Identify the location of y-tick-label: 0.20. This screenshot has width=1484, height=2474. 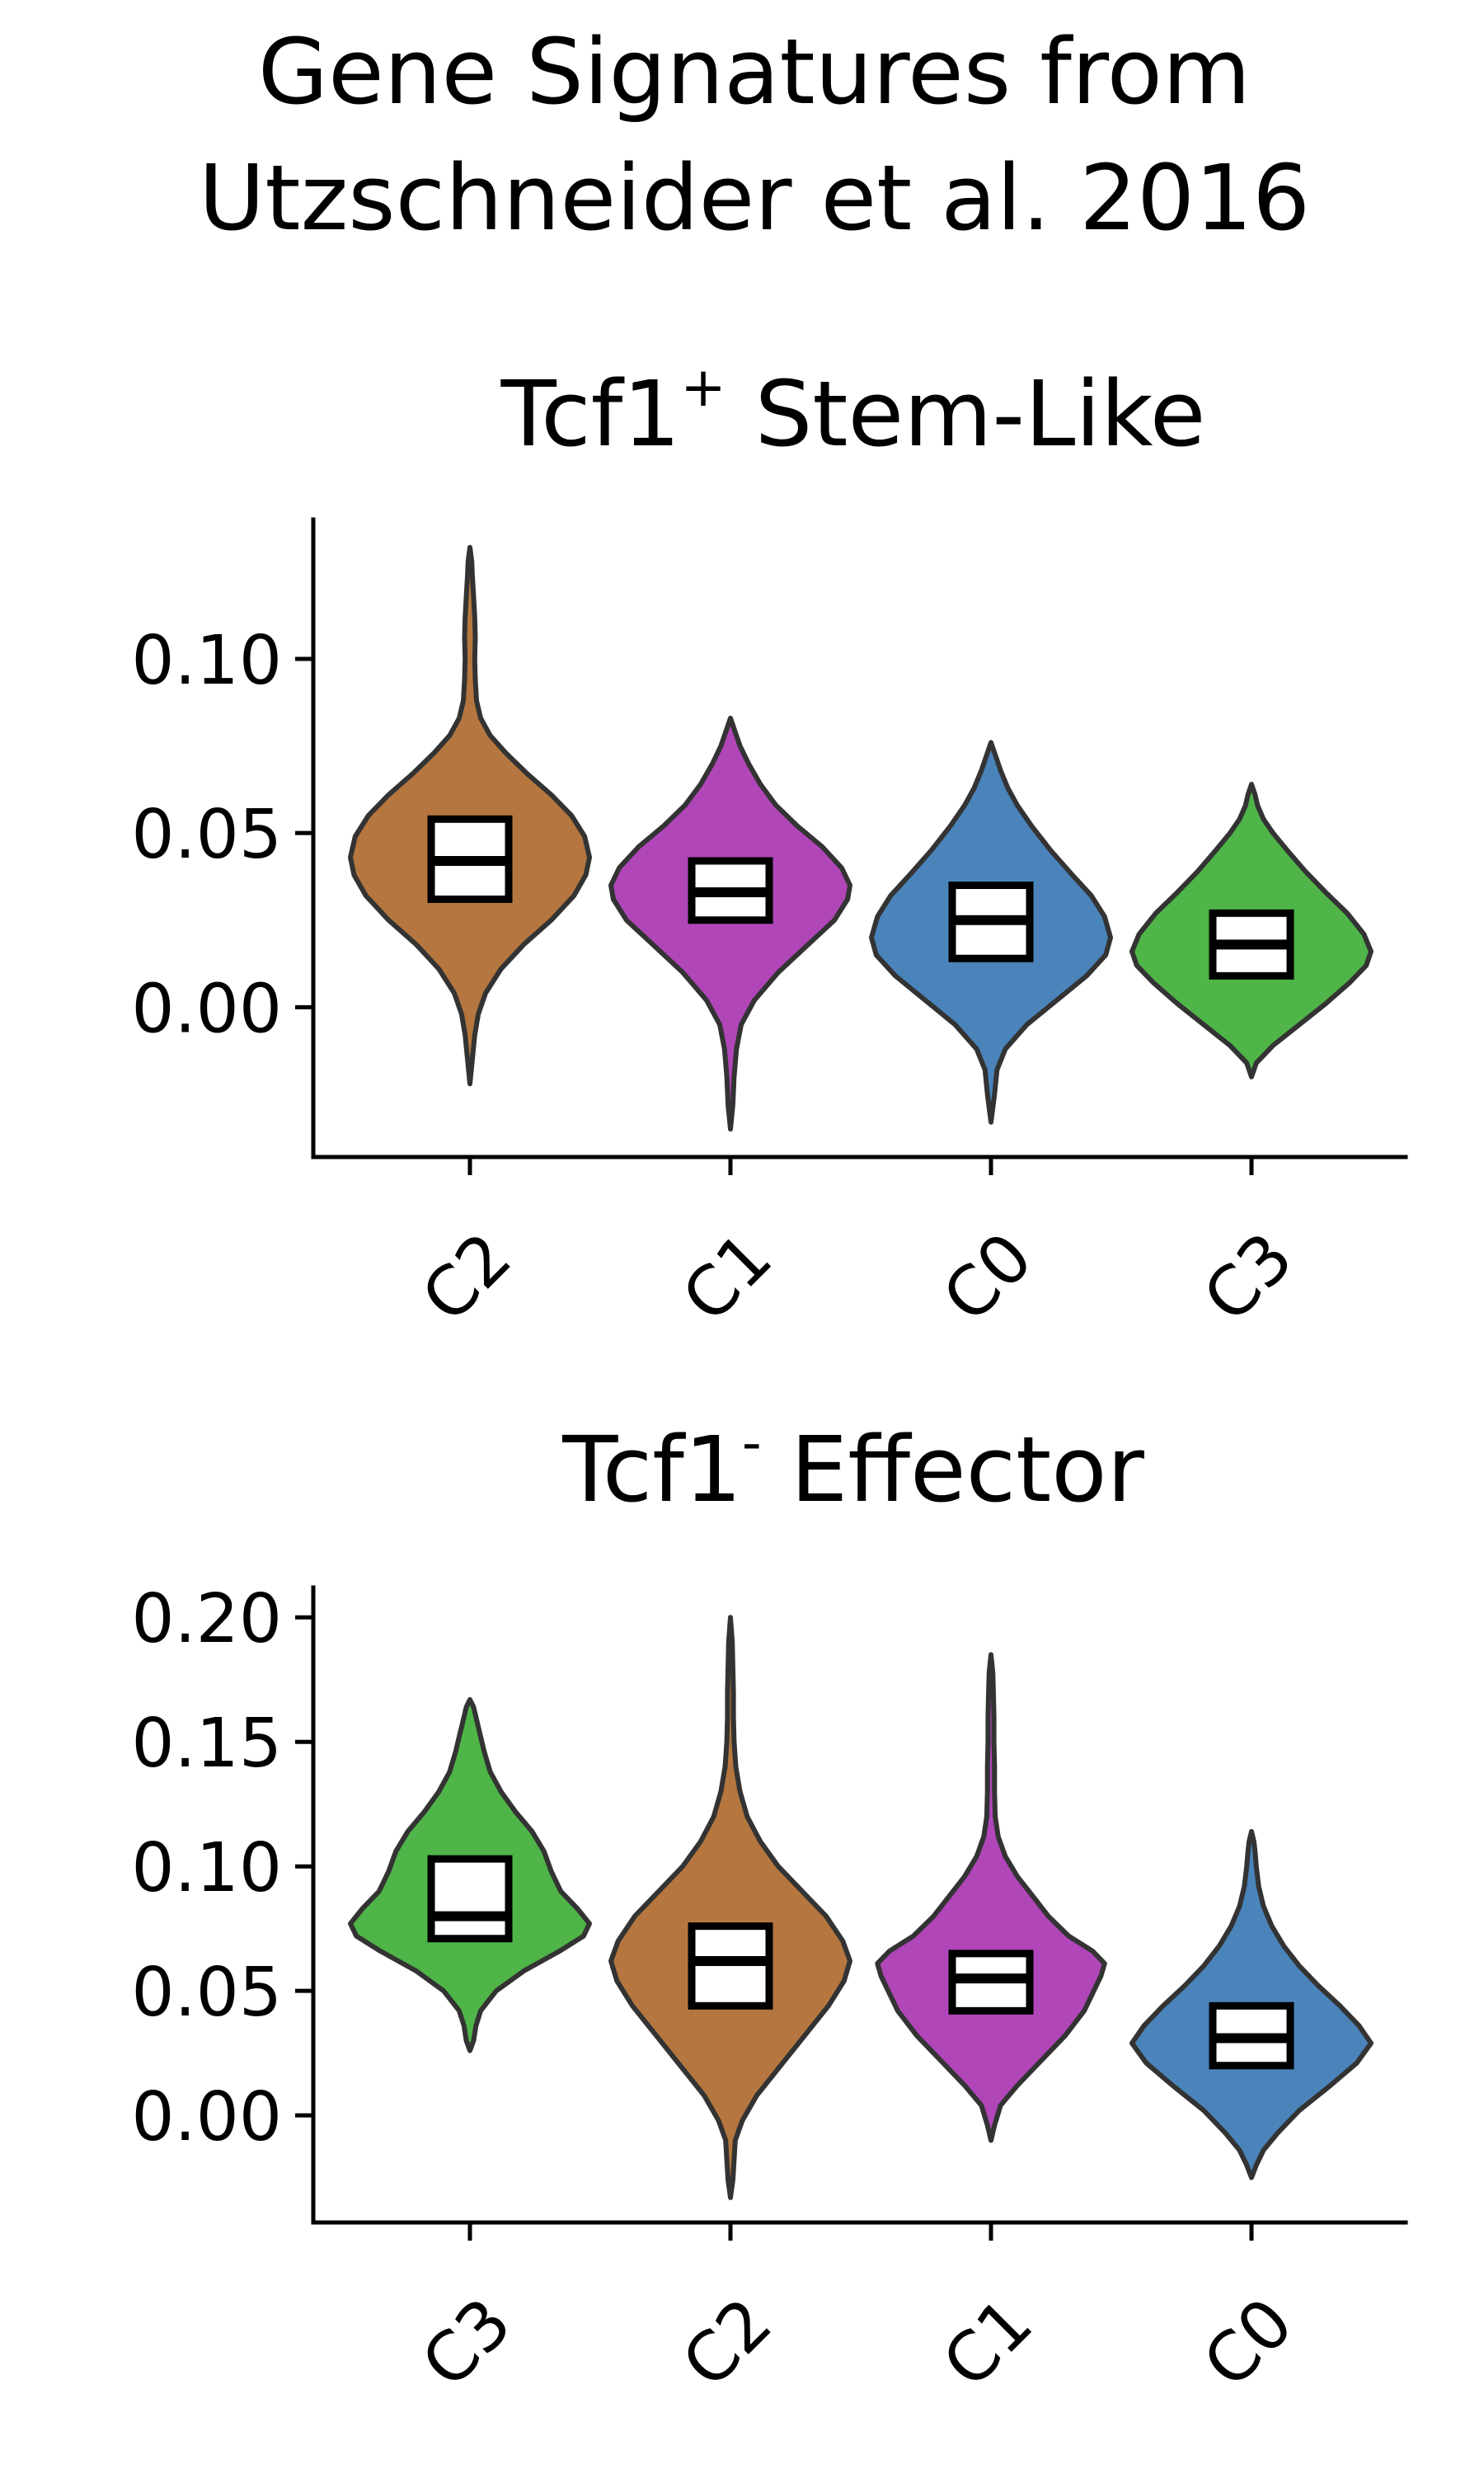
(206, 1619).